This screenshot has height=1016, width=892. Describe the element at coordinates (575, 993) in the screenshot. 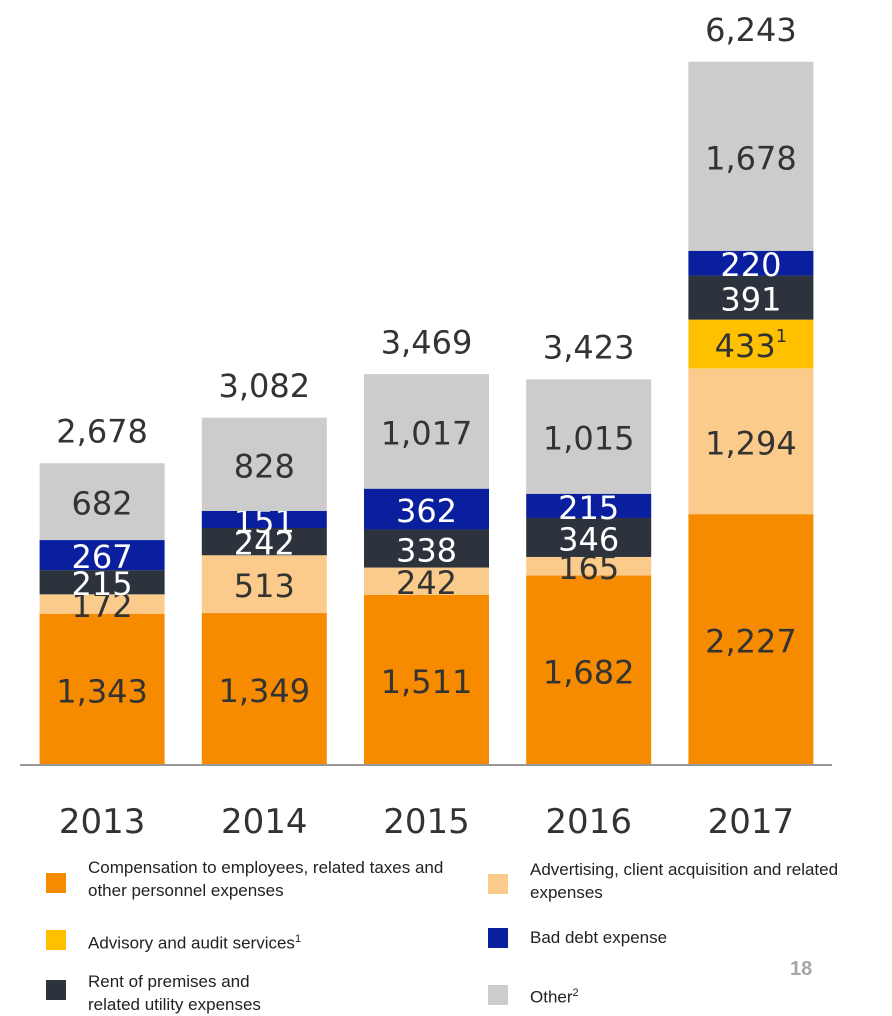

I see `legend-note: 2` at that location.